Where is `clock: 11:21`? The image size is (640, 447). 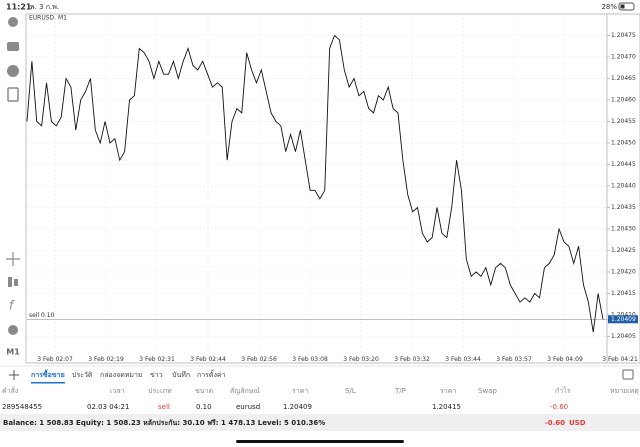 clock: 11:21 is located at coordinates (19, 7).